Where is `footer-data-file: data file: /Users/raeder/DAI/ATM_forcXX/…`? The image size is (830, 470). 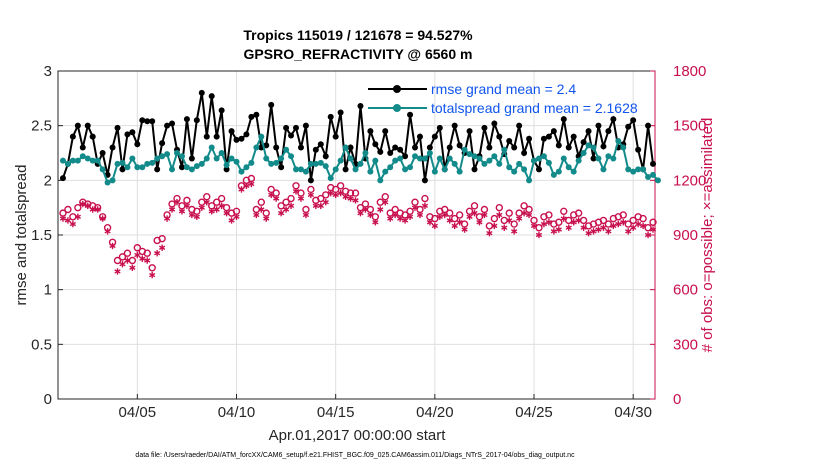 footer-data-file: data file: /Users/raeder/DAI/ATM_forcXX/… is located at coordinates (355, 455).